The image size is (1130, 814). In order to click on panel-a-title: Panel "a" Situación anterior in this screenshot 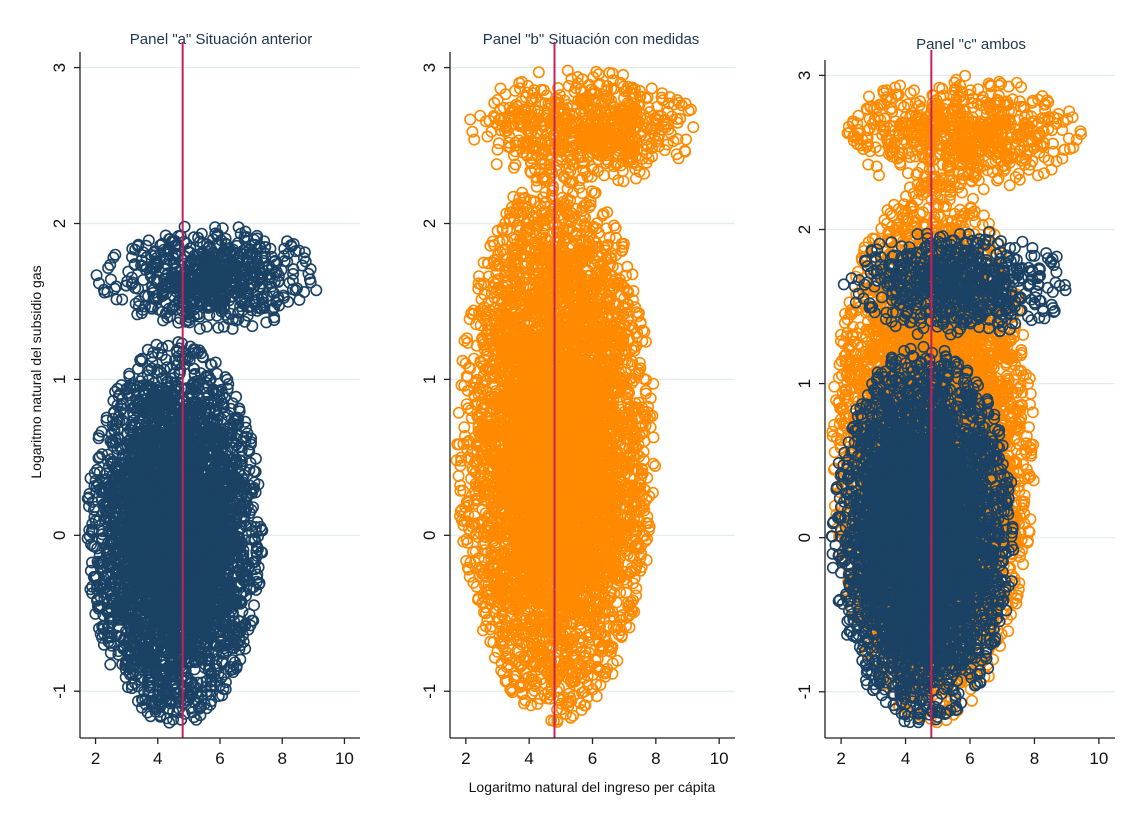, I will do `click(221, 39)`.